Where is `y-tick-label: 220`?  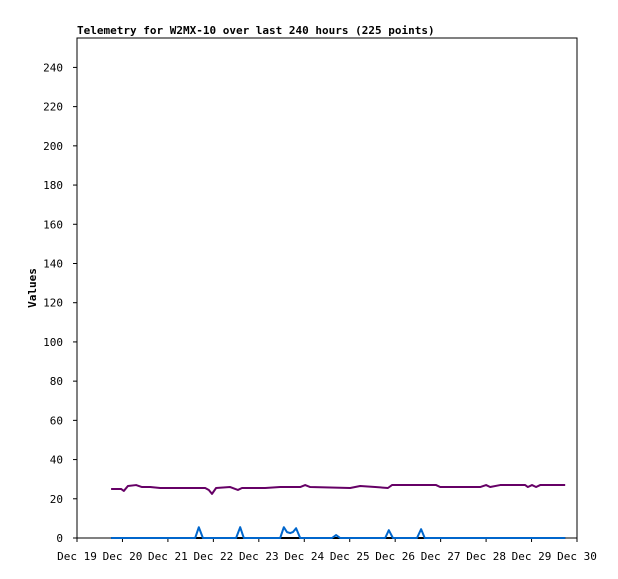
y-tick-label: 220 is located at coordinates (53, 107).